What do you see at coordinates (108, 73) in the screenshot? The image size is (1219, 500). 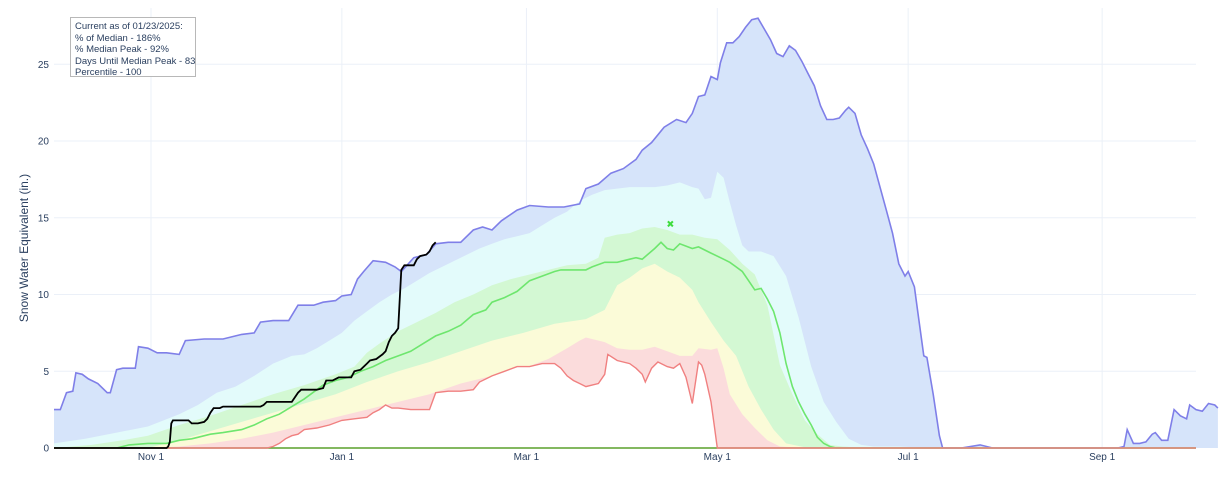 I see `annotation-line-percentile: Percentile - 100` at bounding box center [108, 73].